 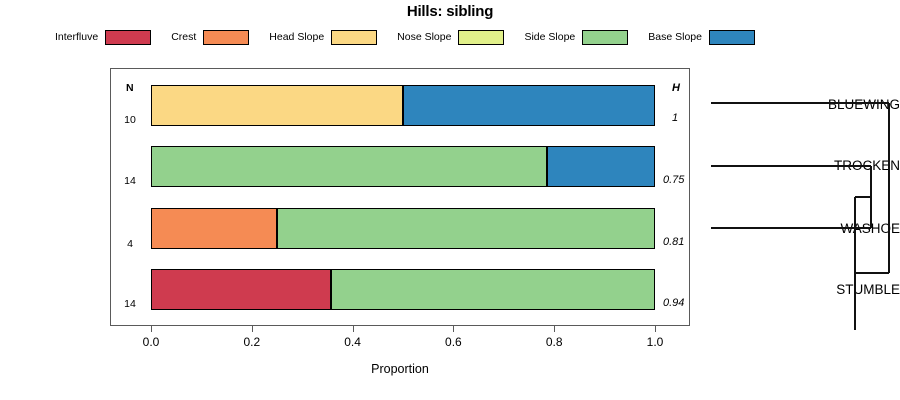 What do you see at coordinates (868, 289) in the screenshot?
I see `row-label-stumble: STUMBLE` at bounding box center [868, 289].